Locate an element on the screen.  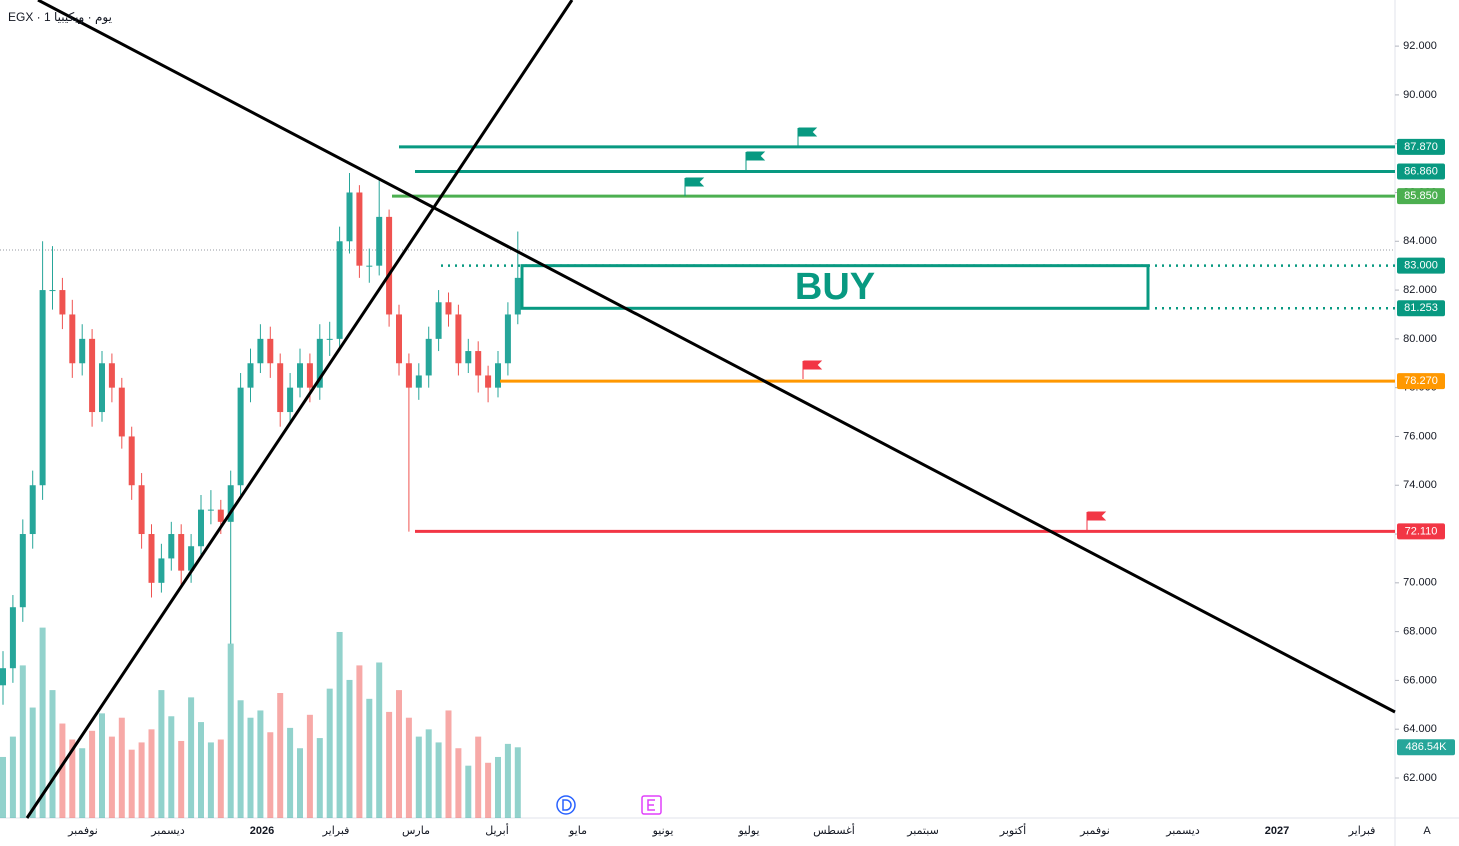
x-tick-label: سبتمبر is located at coordinates (922, 831).